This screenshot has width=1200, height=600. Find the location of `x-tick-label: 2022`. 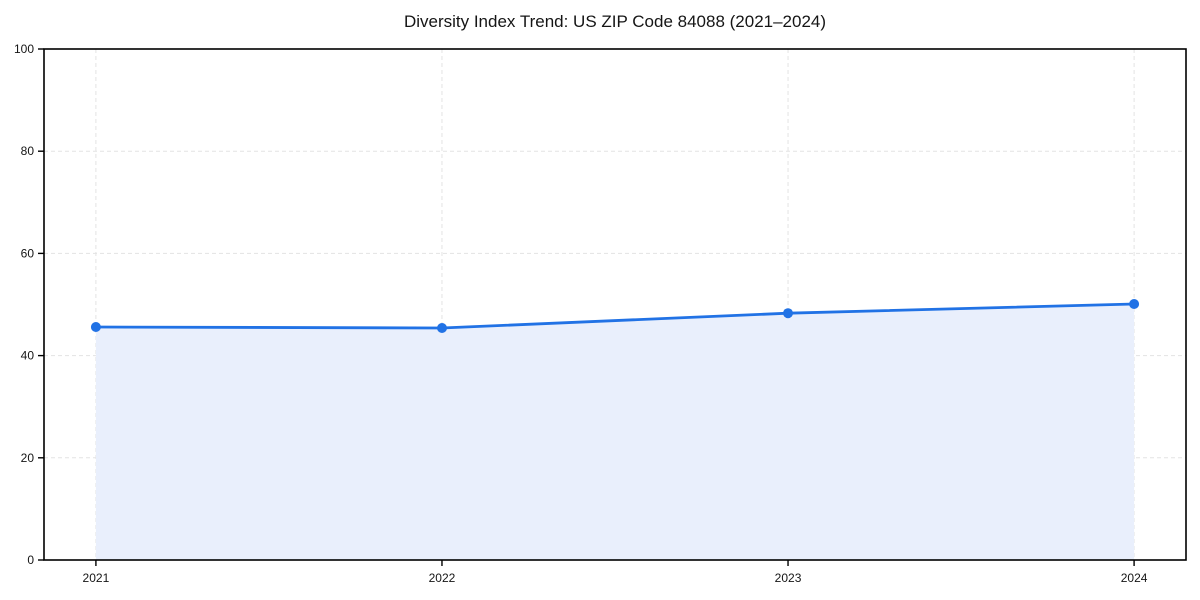

x-tick-label: 2022 is located at coordinates (442, 578).